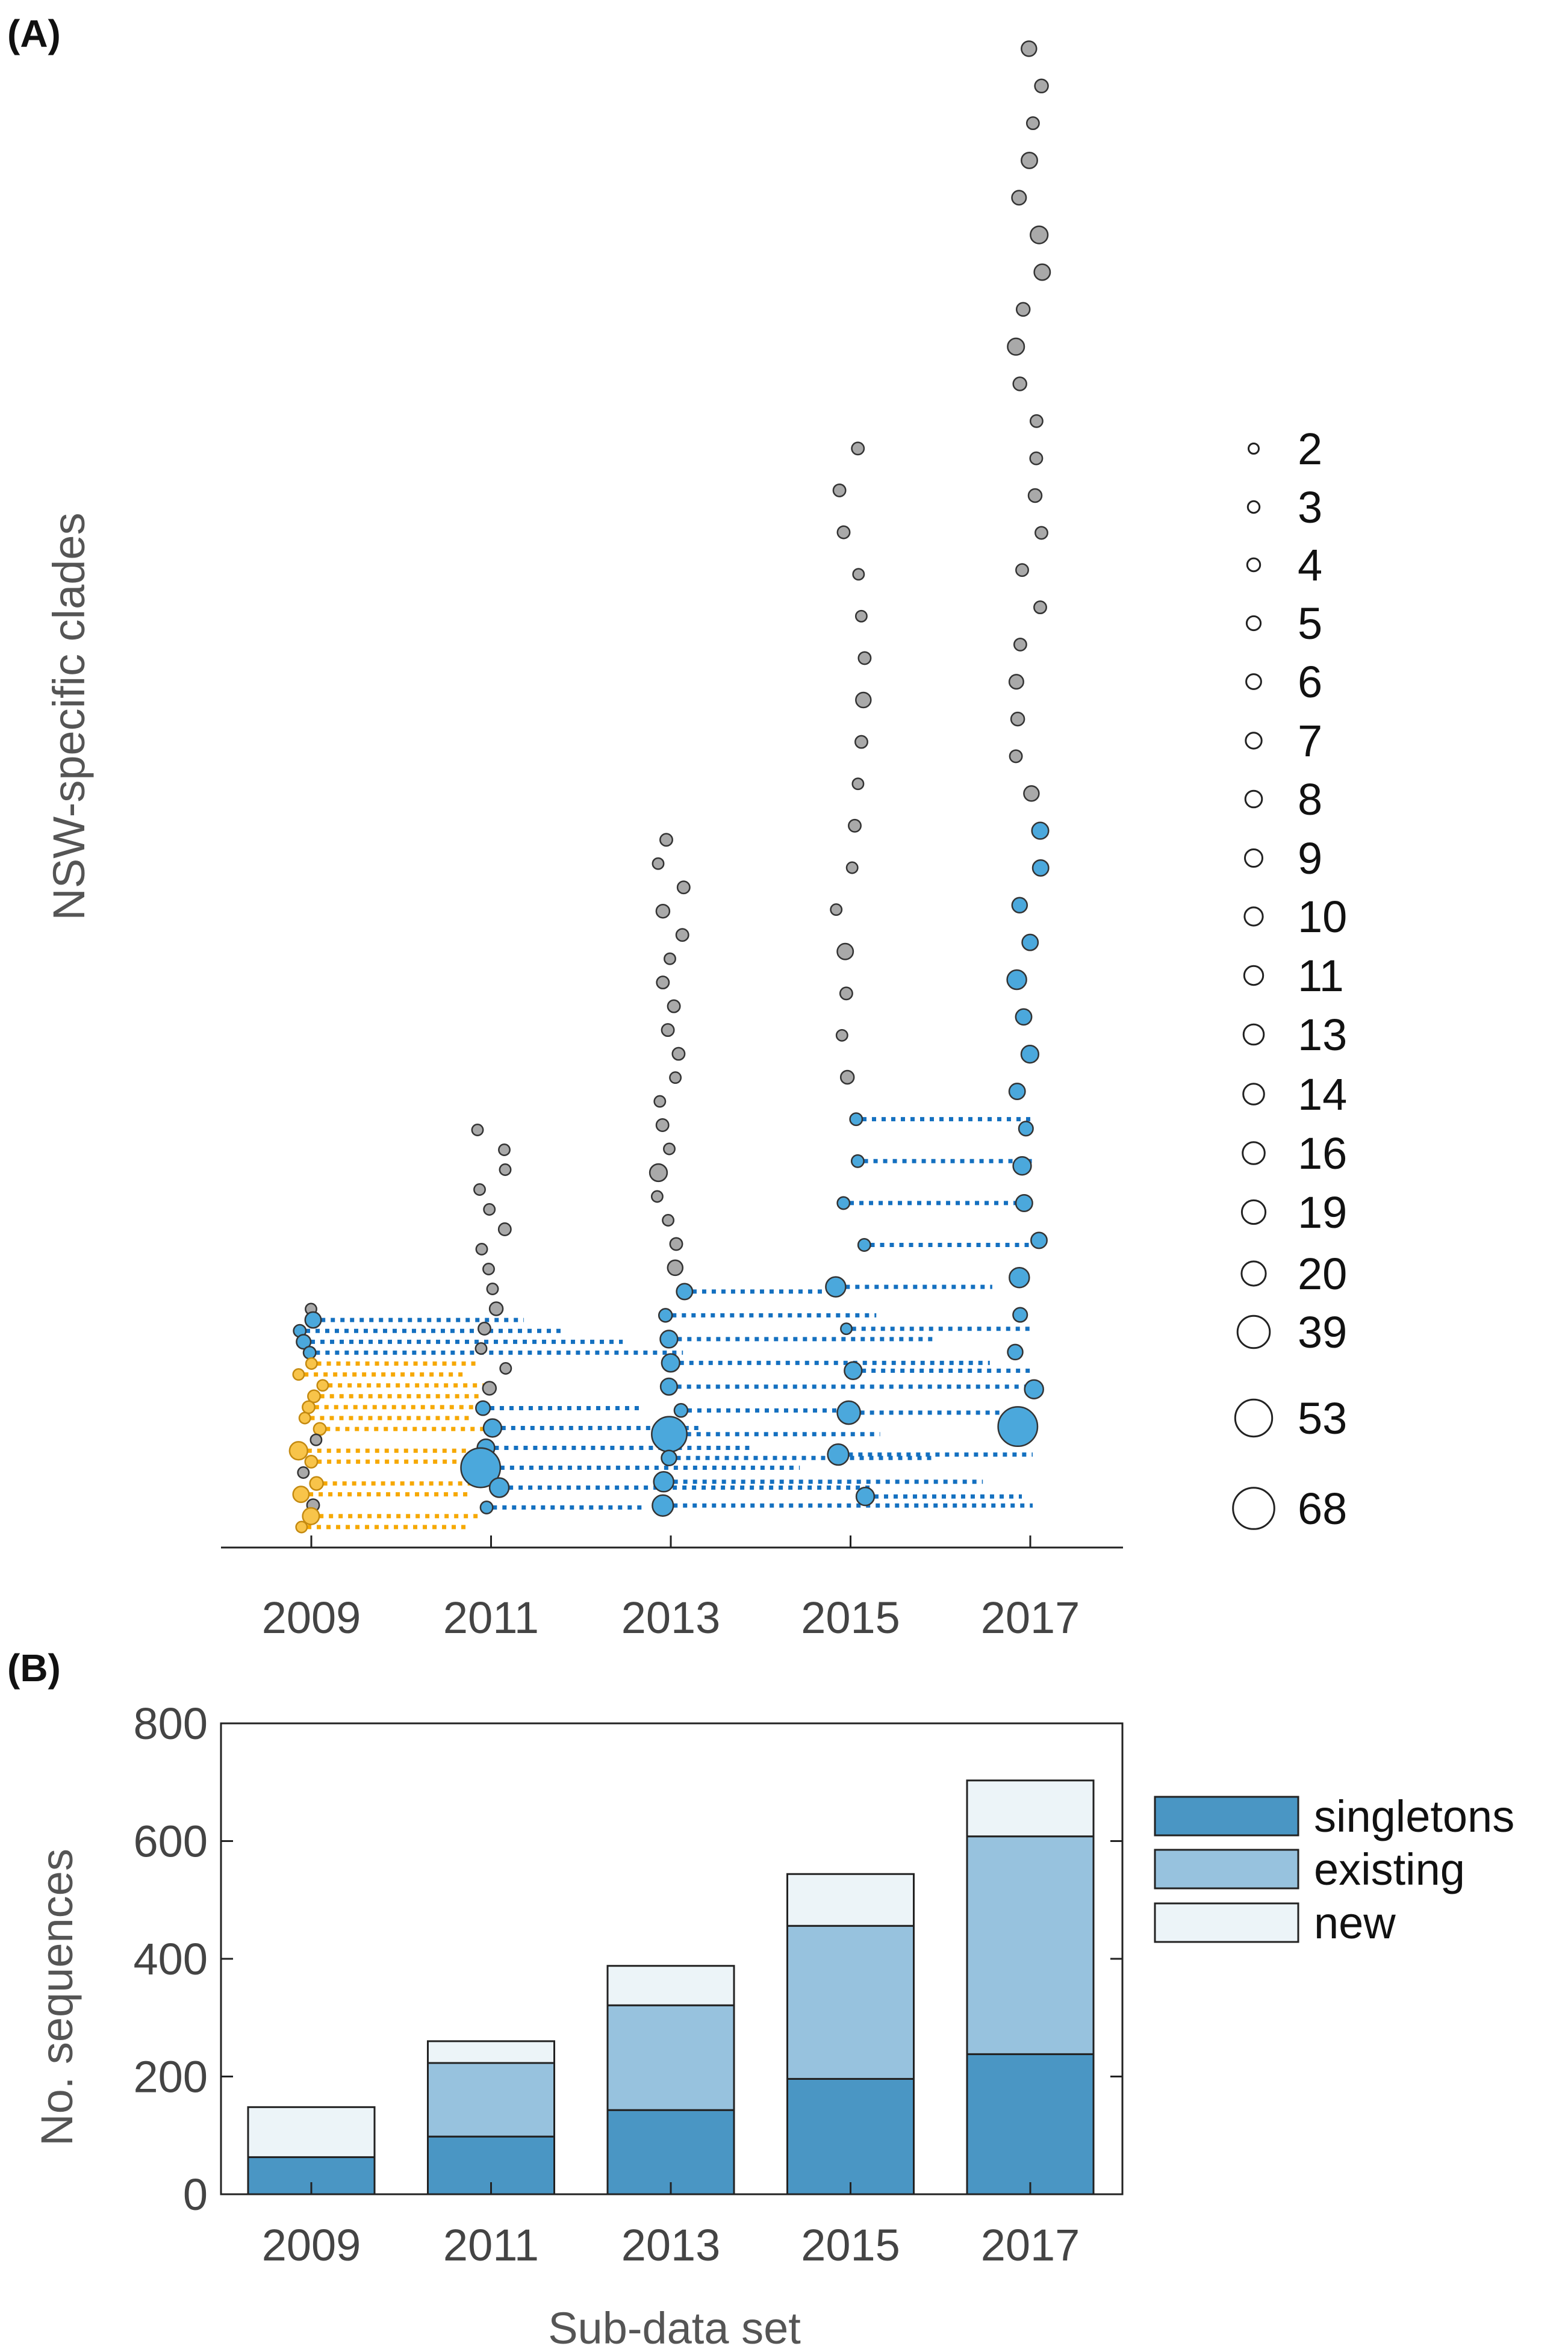  I want to click on size-legend-label: 6, so click(1310, 682).